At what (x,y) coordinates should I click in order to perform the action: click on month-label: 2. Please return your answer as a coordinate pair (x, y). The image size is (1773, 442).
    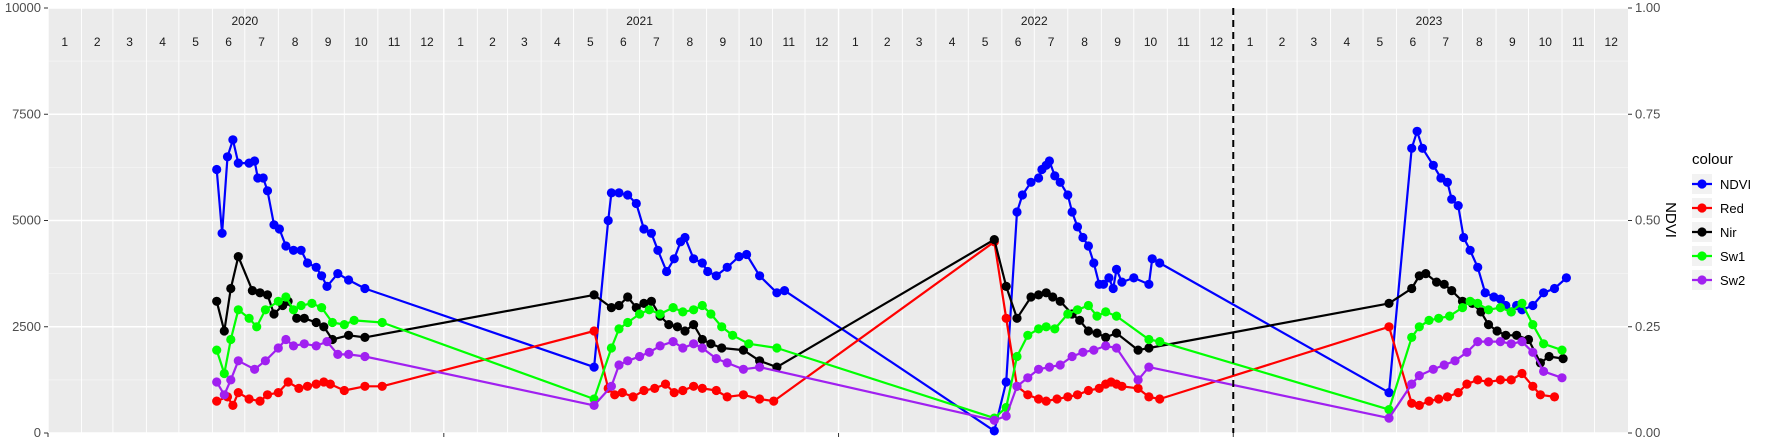
    Looking at the image, I should click on (492, 42).